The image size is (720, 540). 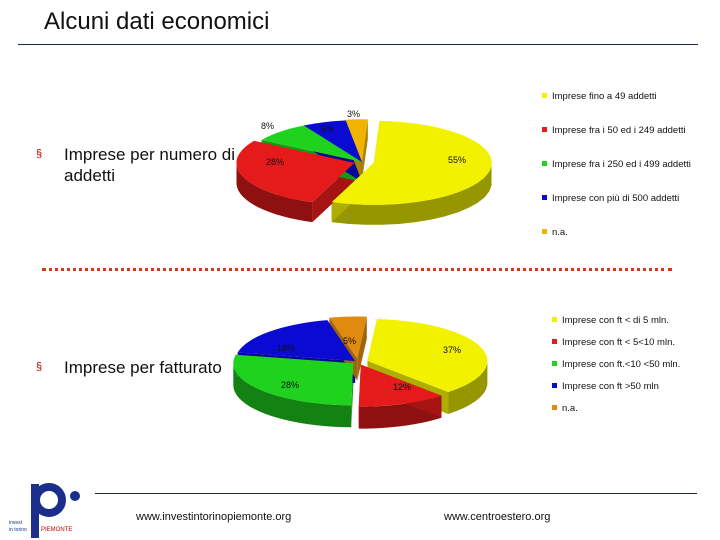 What do you see at coordinates (44, 510) in the screenshot?
I see `invest-torino-piemonte-logo: invest in torino PIEMONTE` at bounding box center [44, 510].